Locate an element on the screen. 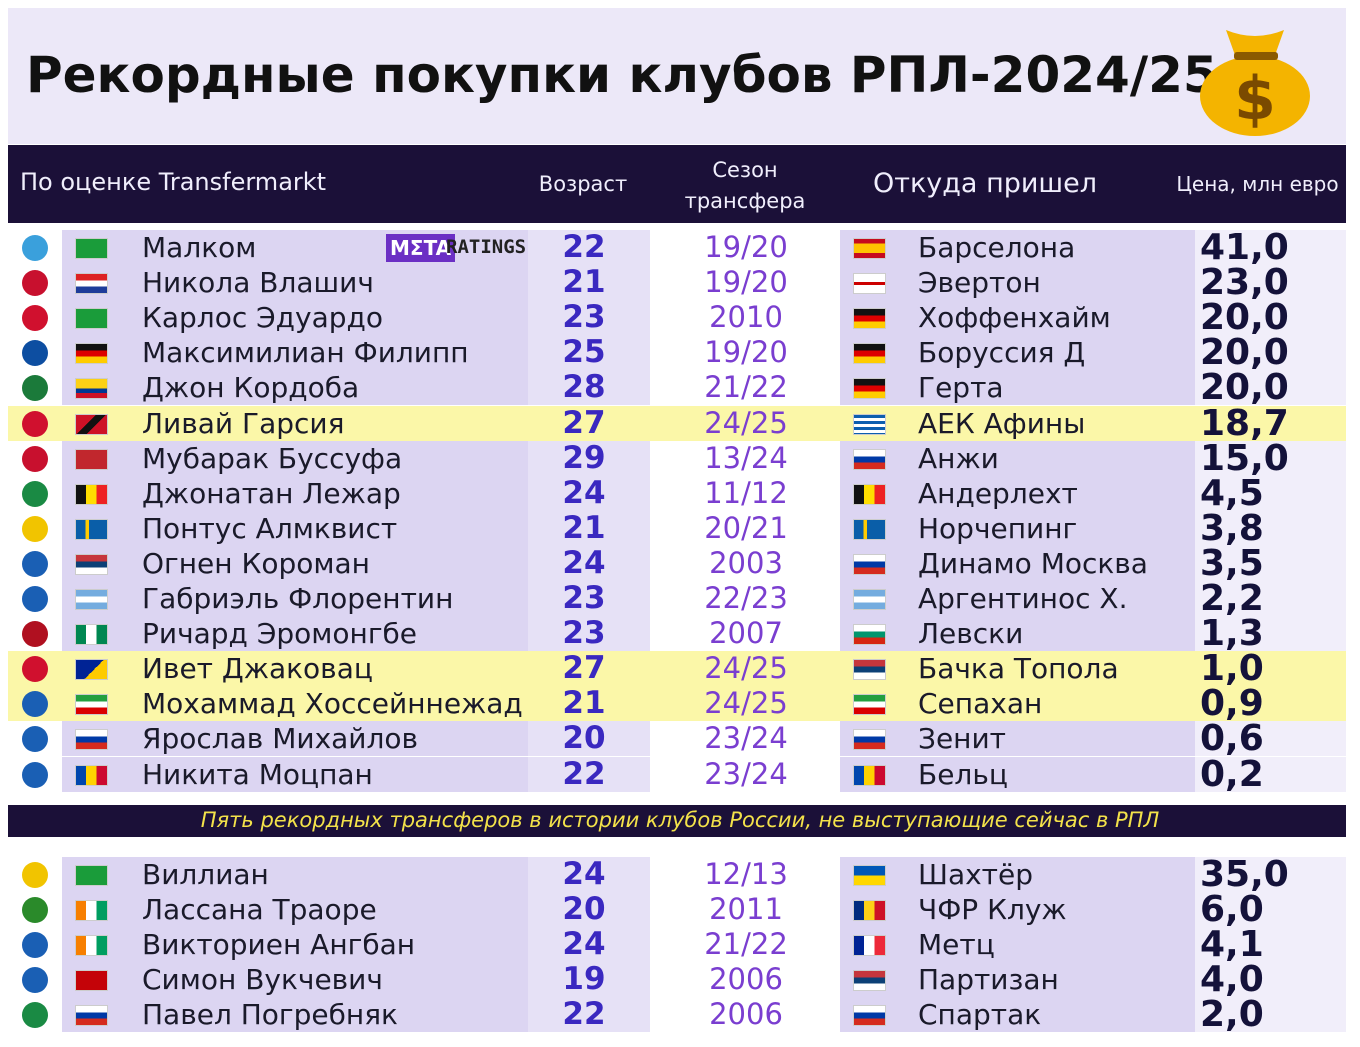 This screenshot has height=1047, width=1360. from-club: Хоффенхайм is located at coordinates (1014, 318).